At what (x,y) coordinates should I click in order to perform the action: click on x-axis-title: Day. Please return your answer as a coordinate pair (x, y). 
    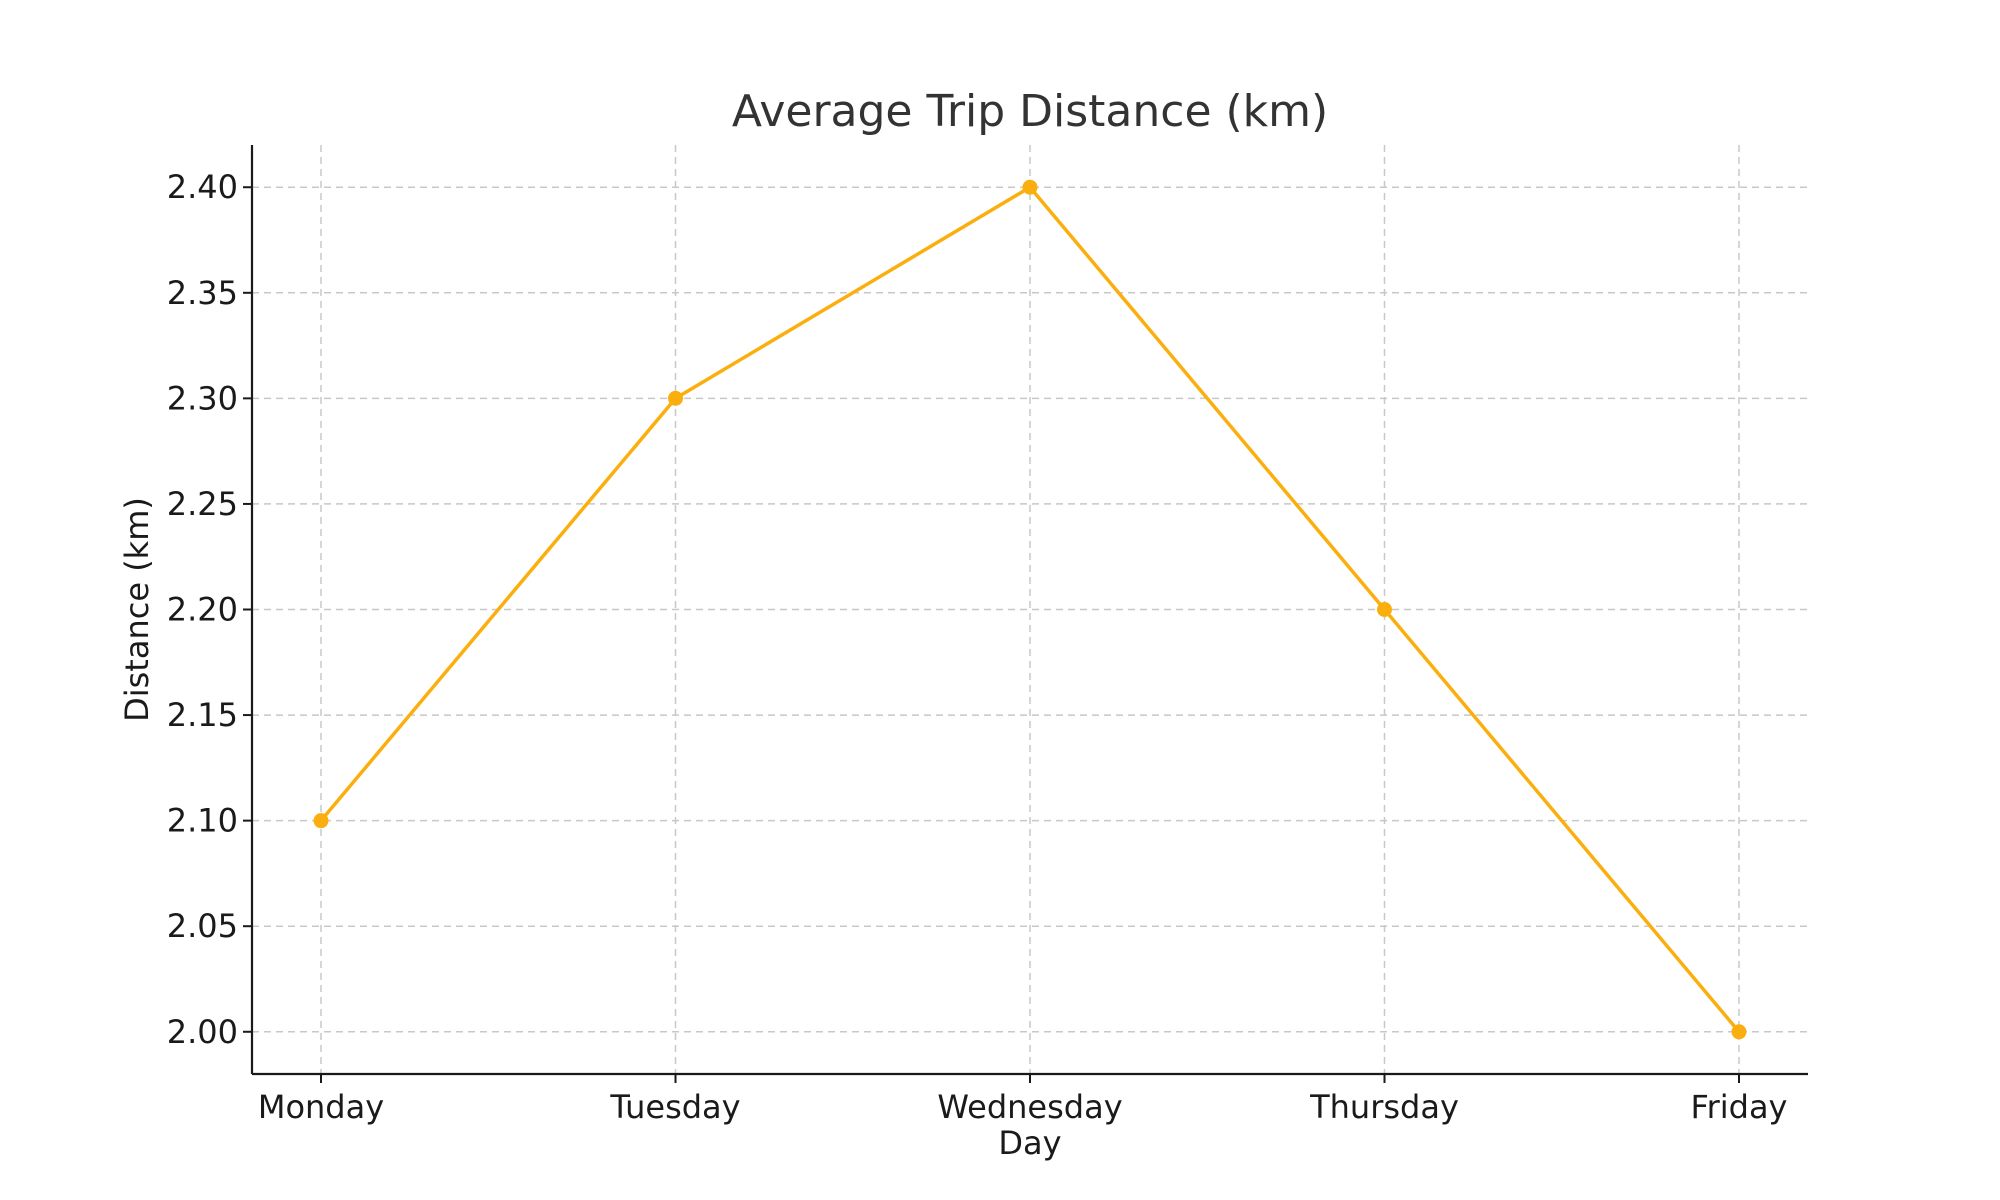
    Looking at the image, I should click on (1029, 1143).